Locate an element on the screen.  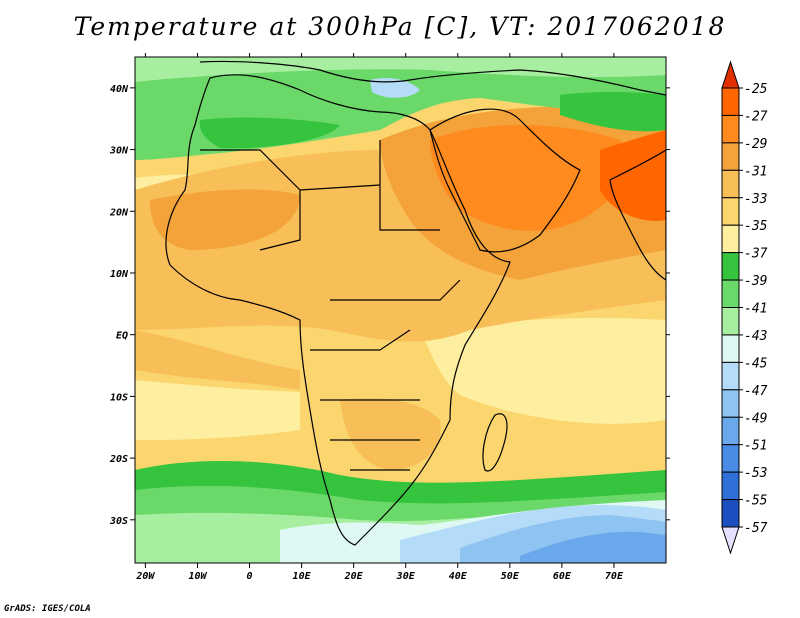
field-patch-india-hot is located at coordinates (633, 175).